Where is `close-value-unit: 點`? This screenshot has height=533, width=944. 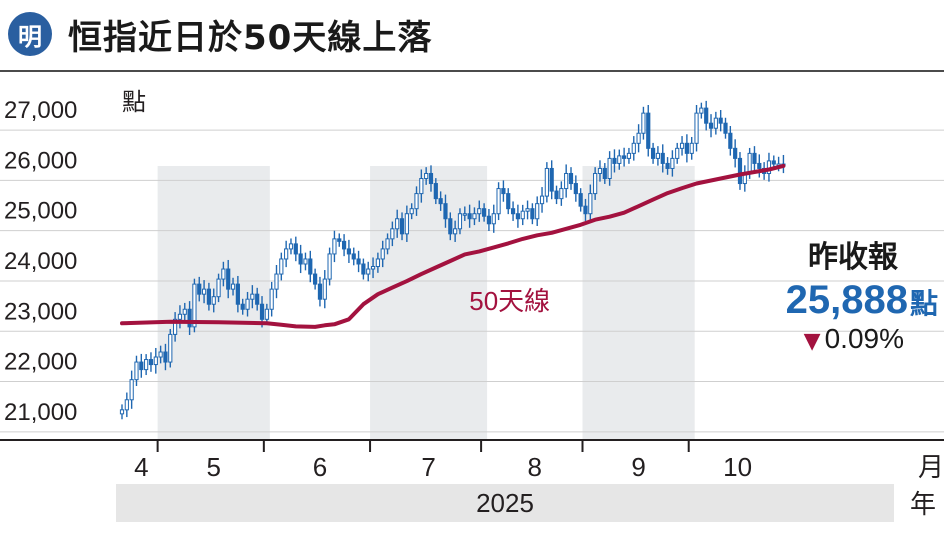 close-value-unit: 點 is located at coordinates (923, 303).